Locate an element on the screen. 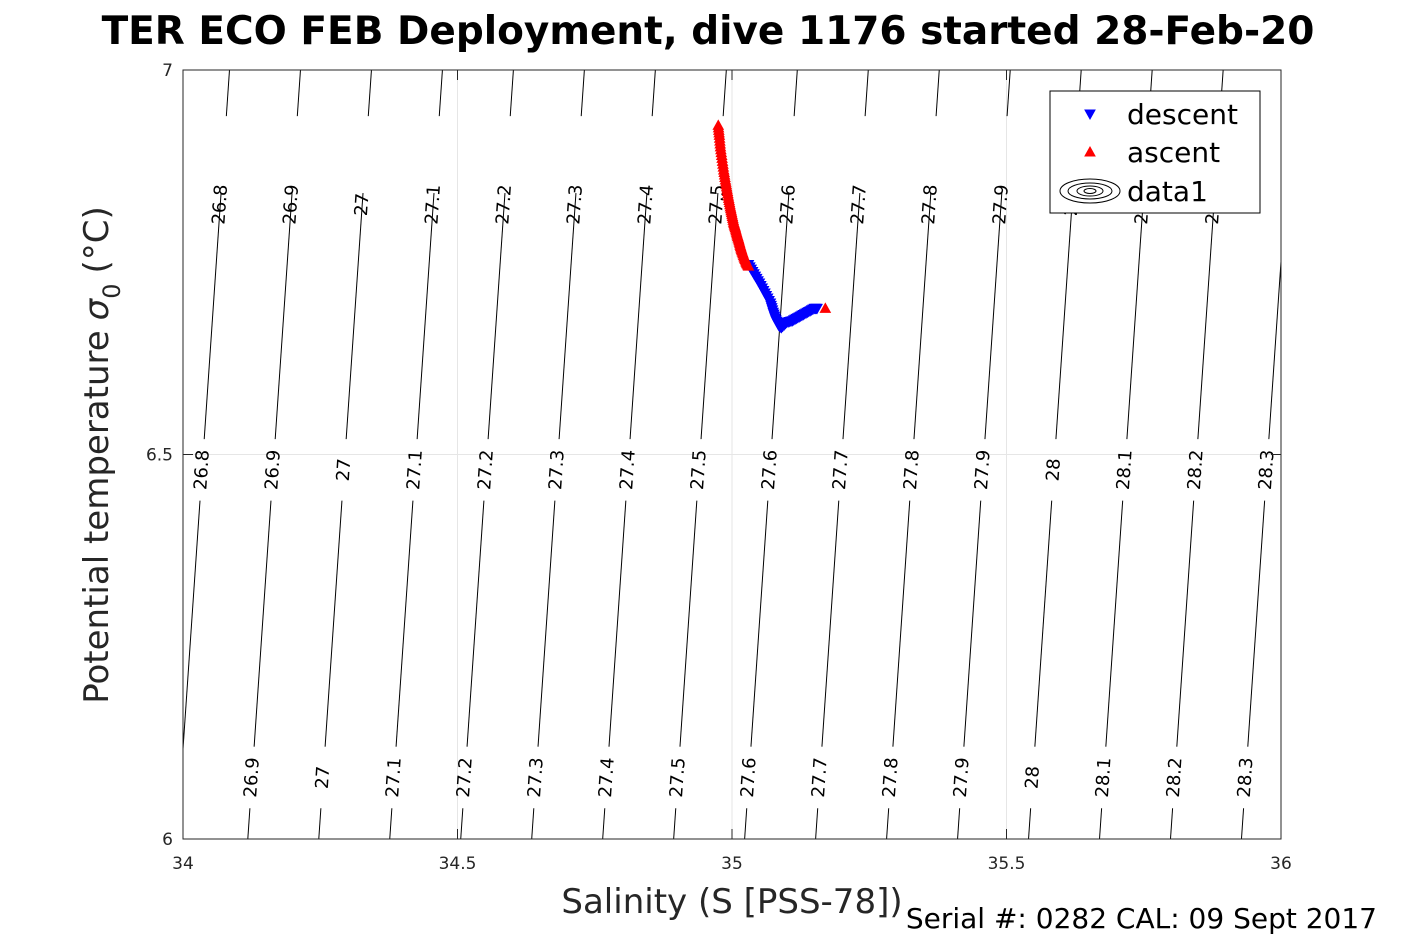 The height and width of the screenshot is (945, 1417). x-tick-label: 35 is located at coordinates (732, 864).